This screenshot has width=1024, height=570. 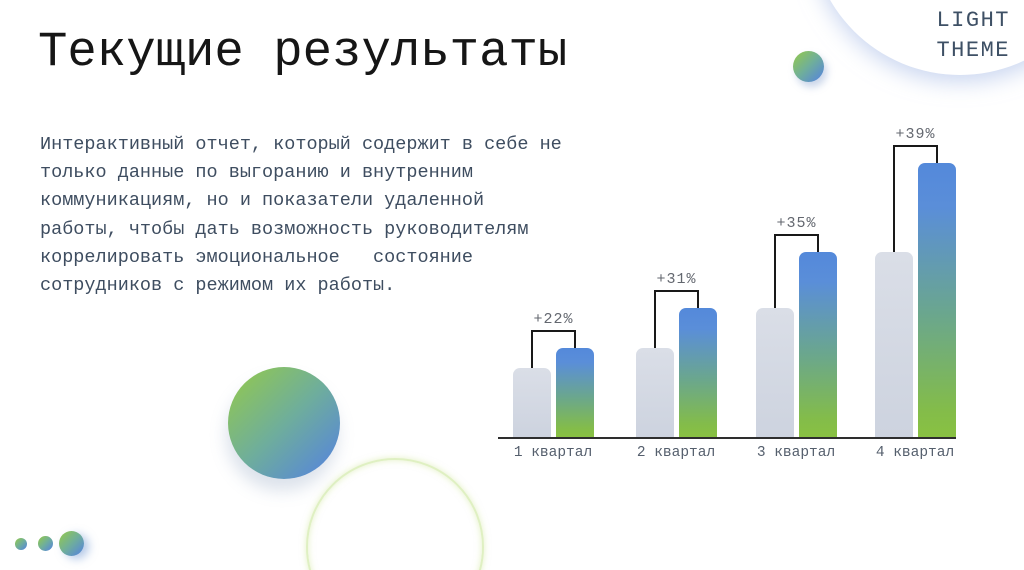 I want to click on x-axis-category-label: 1 квартал, so click(x=553, y=453).